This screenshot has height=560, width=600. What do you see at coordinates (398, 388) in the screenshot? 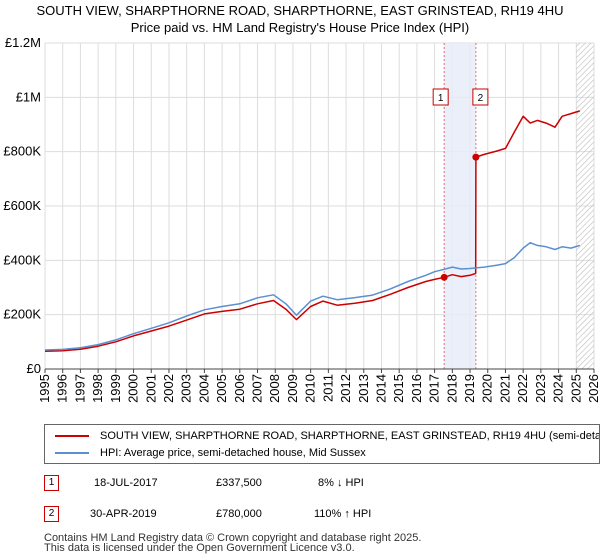
I see `x-tick-label: 2015` at bounding box center [398, 388].